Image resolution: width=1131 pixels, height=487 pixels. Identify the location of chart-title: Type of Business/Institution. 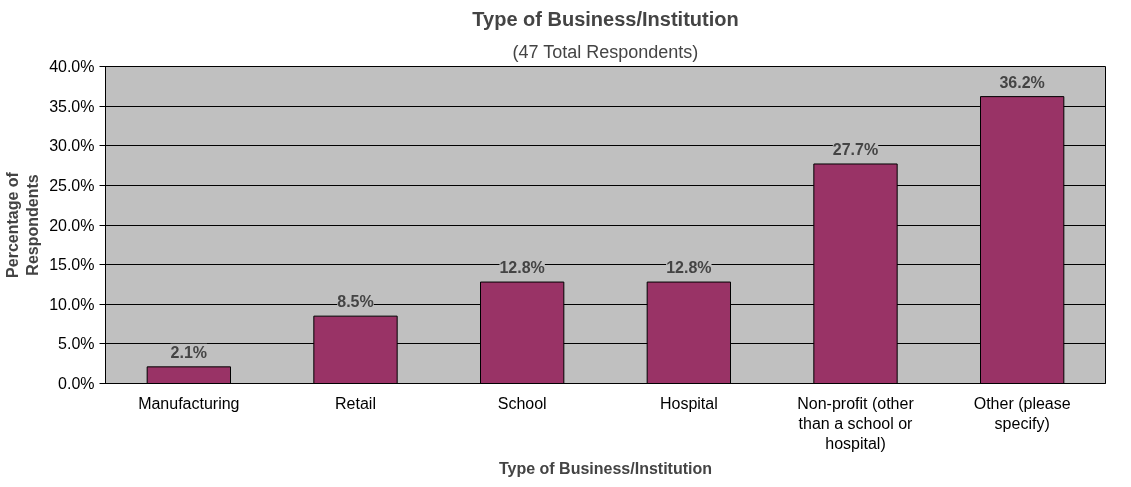
(605, 18).